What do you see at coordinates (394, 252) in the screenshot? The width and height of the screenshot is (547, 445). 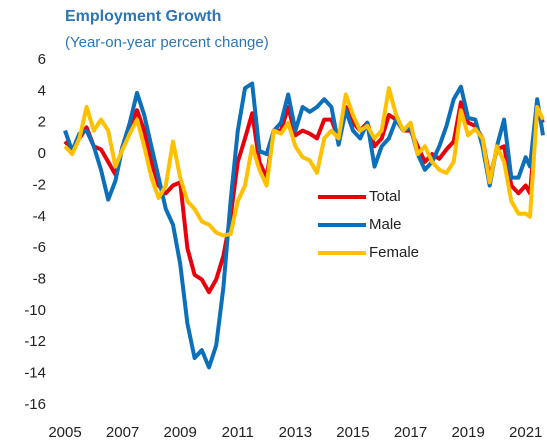 I see `legend-label: Female` at bounding box center [394, 252].